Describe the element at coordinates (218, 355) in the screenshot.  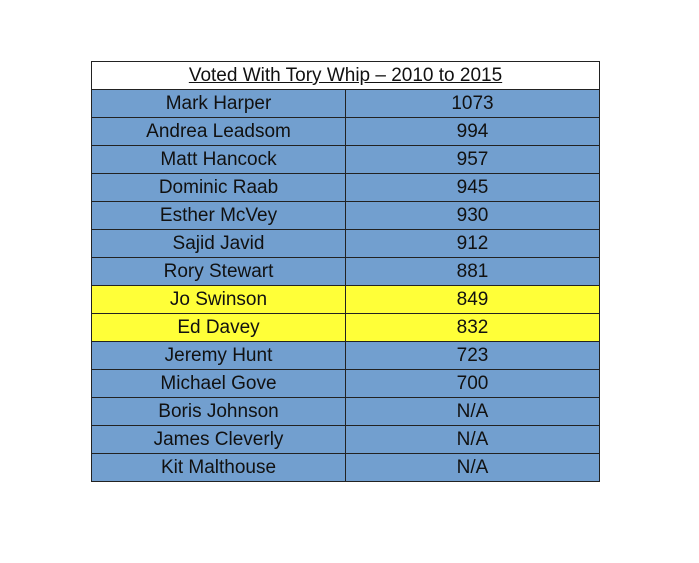
I see `mp-name-cell: Jeremy Hunt` at that location.